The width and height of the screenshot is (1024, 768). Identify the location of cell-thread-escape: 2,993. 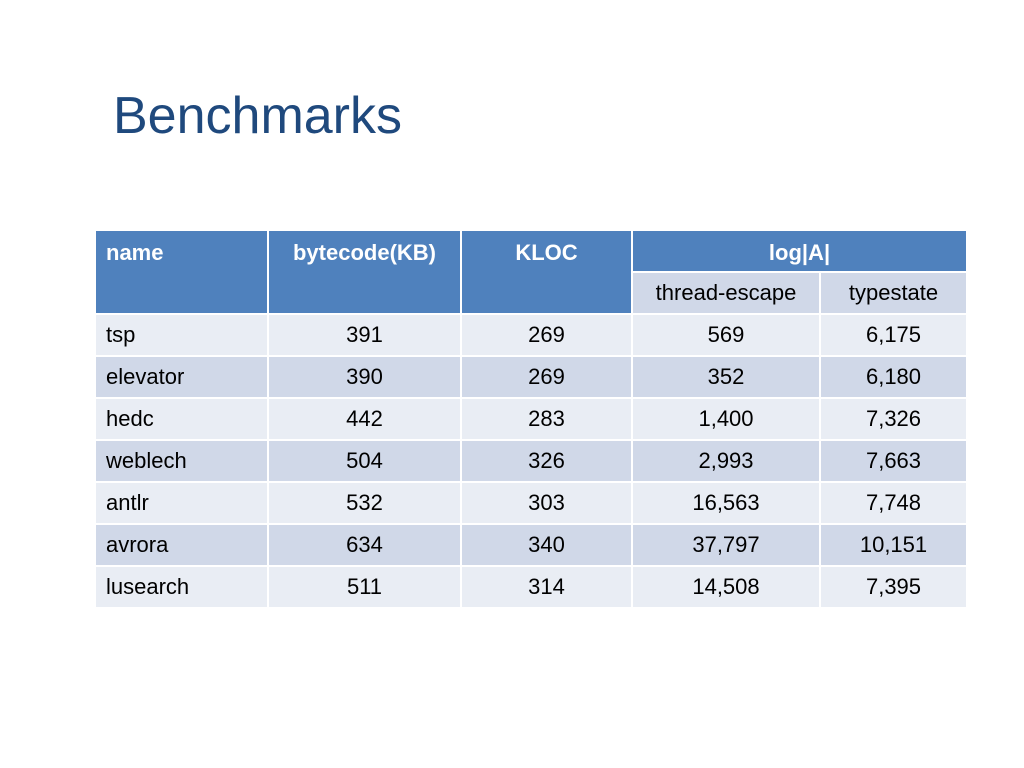
(726, 461).